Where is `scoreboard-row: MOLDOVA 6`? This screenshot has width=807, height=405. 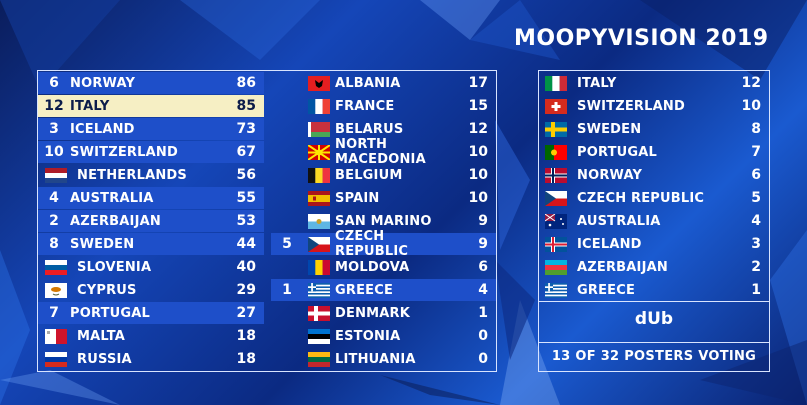
scoreboard-row: MOLDOVA 6 is located at coordinates (383, 267).